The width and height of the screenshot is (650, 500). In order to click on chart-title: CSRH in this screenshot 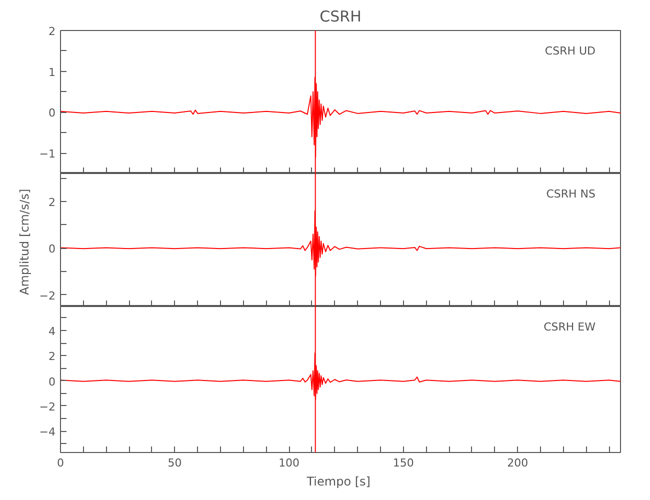, I will do `click(341, 17)`.